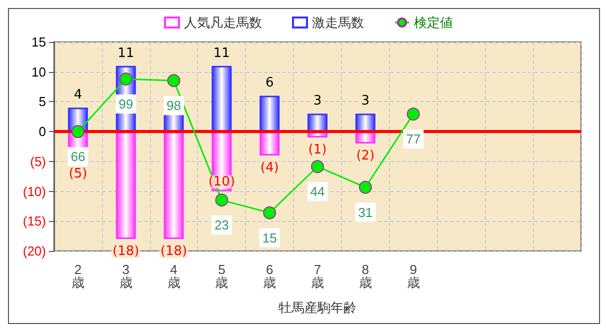  What do you see at coordinates (269, 276) in the screenshot?
I see `x-tick-label: 6歳` at bounding box center [269, 276].